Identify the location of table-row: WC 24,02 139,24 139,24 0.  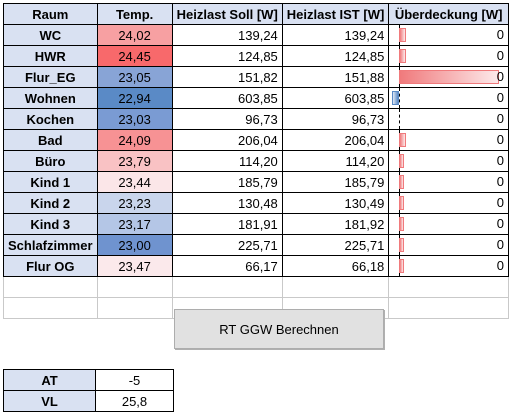
(256, 35).